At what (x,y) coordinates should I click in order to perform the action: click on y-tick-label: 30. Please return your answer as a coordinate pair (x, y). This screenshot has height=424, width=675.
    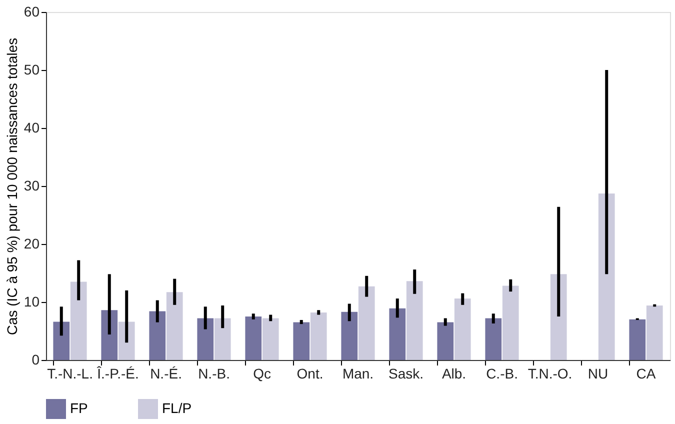
    Looking at the image, I should click on (32, 186).